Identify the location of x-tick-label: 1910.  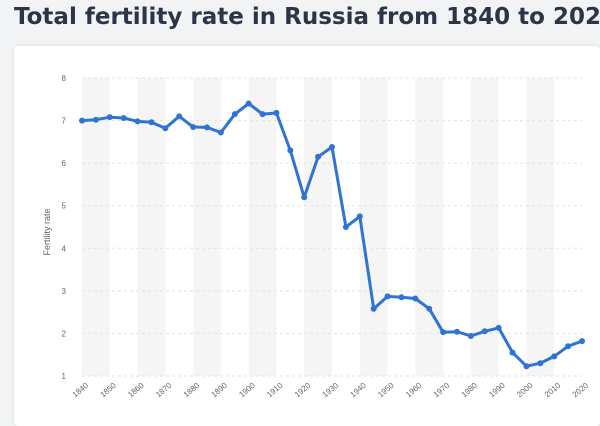
(275, 390).